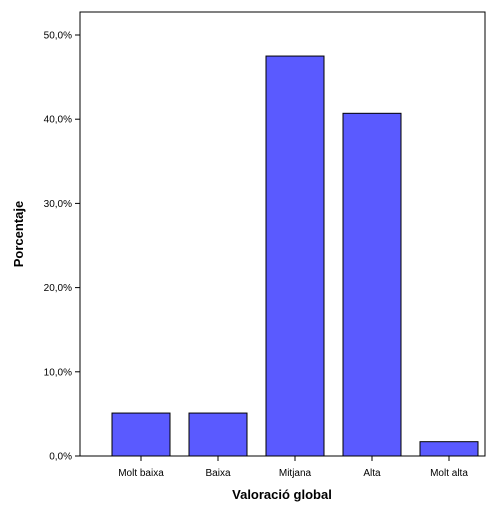  I want to click on bar-molt-alta, so click(449, 449).